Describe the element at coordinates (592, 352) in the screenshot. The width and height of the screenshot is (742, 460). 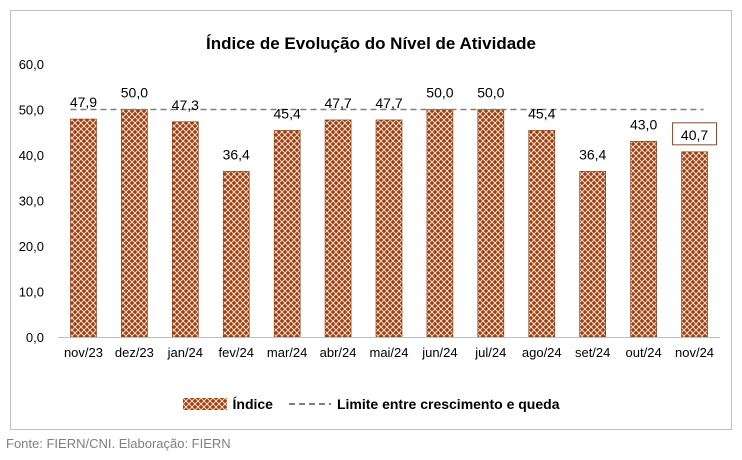
I see `x-tick-label: set/24` at that location.